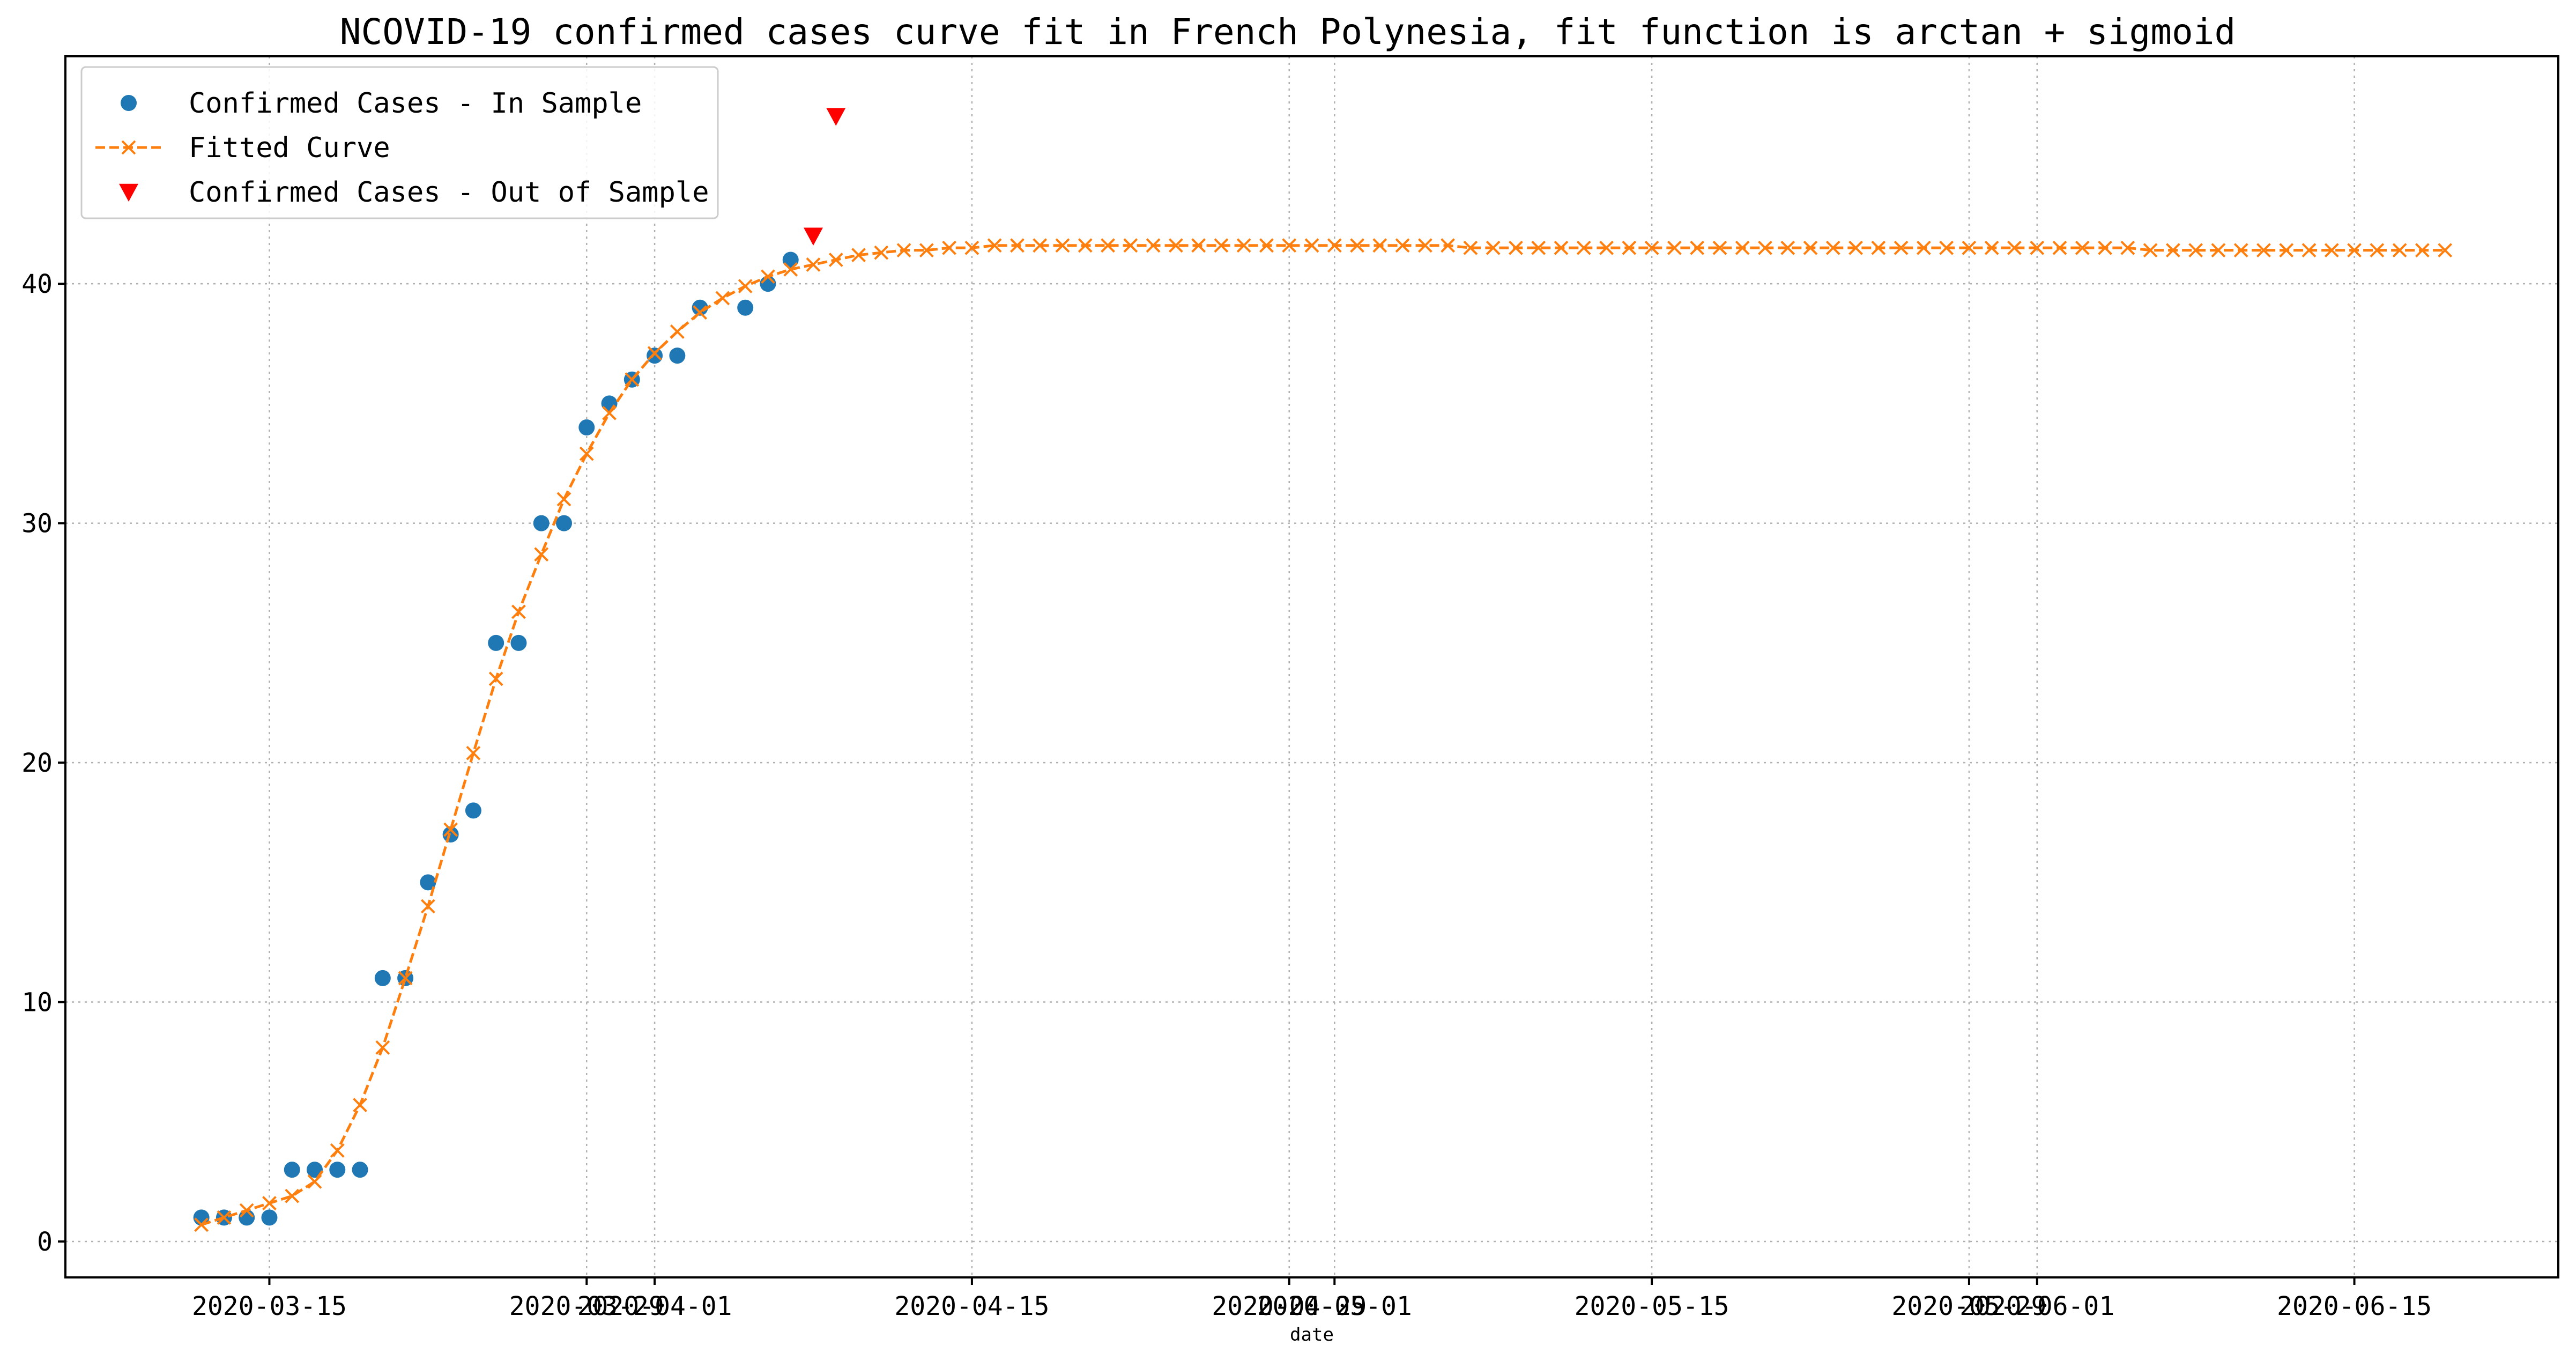 Image resolution: width=2576 pixels, height=1360 pixels. What do you see at coordinates (587, 1306) in the screenshot?
I see `x-tick-label: 2020-03-29` at bounding box center [587, 1306].